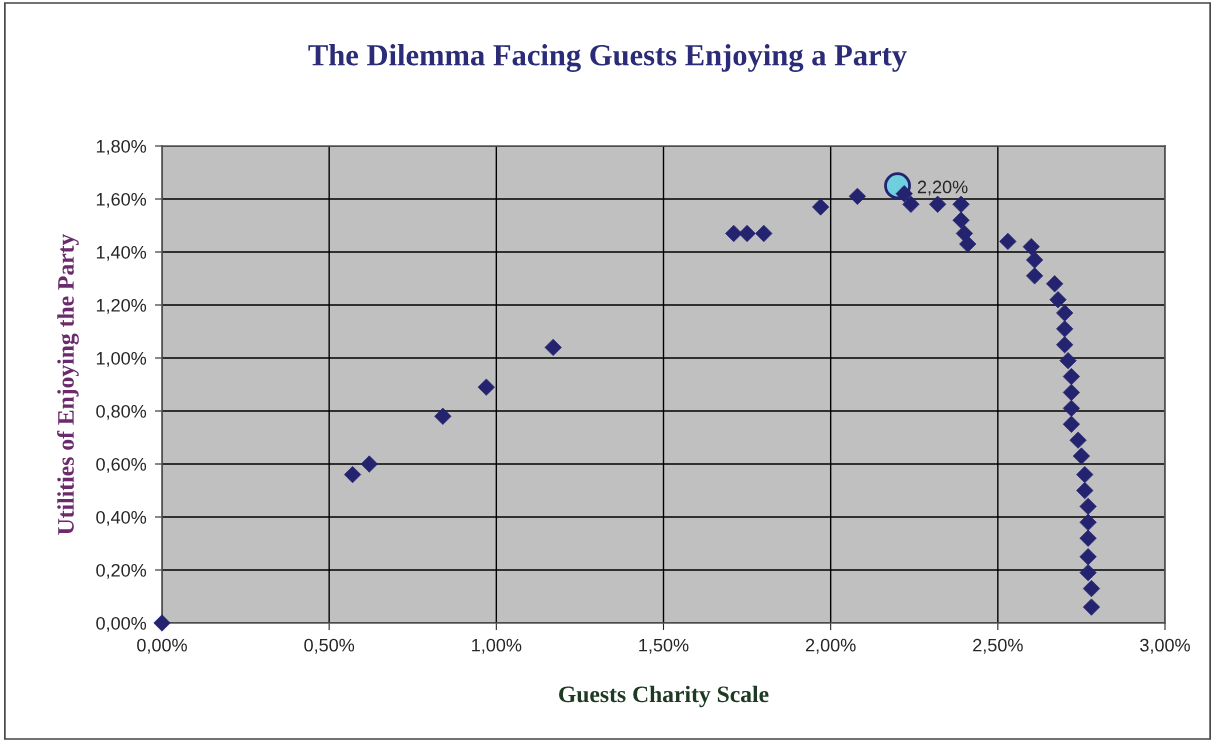 The height and width of the screenshot is (742, 1215). Describe the element at coordinates (121, 465) in the screenshot. I see `y-tick-label: 0,60%` at that location.